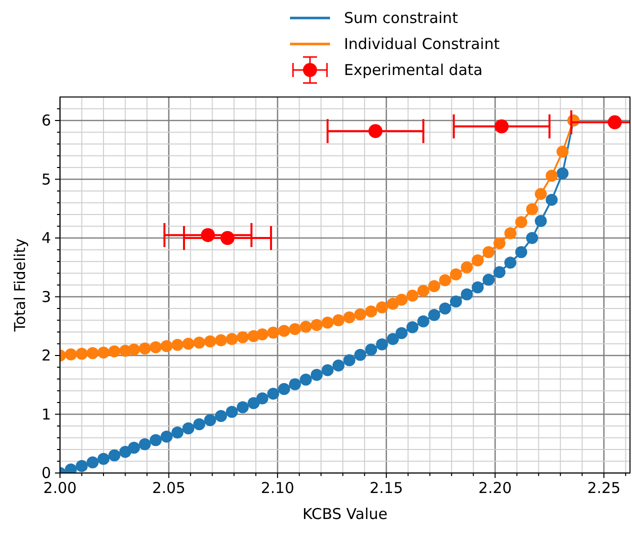  What do you see at coordinates (46, 238) in the screenshot?
I see `y-tick-label: 4` at bounding box center [46, 238].